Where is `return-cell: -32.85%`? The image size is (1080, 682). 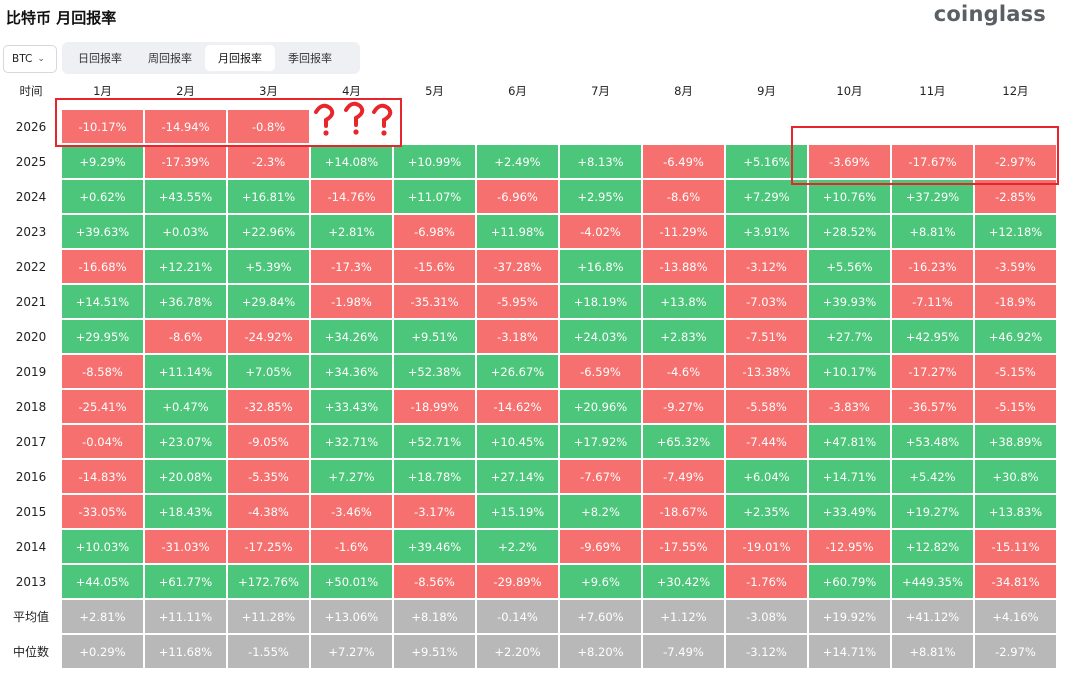 return-cell: -32.85% is located at coordinates (268, 406).